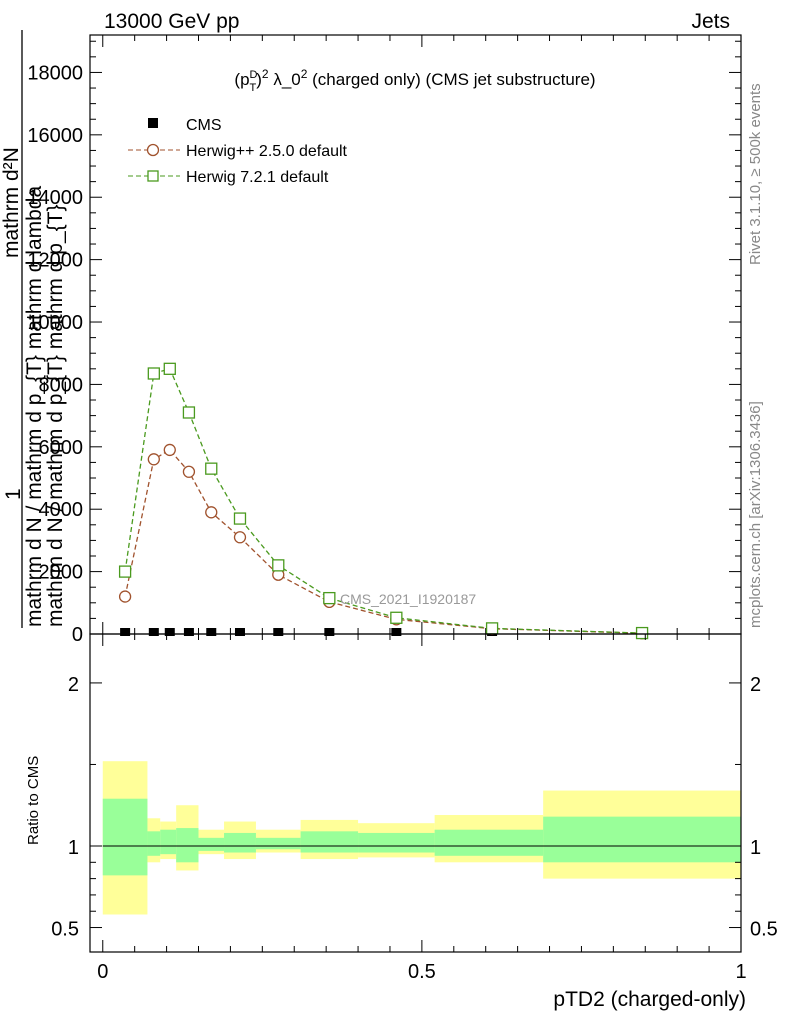 The image size is (786, 1024). Describe the element at coordinates (185, 125) in the screenshot. I see `legend-entry-cms: CMS` at that location.